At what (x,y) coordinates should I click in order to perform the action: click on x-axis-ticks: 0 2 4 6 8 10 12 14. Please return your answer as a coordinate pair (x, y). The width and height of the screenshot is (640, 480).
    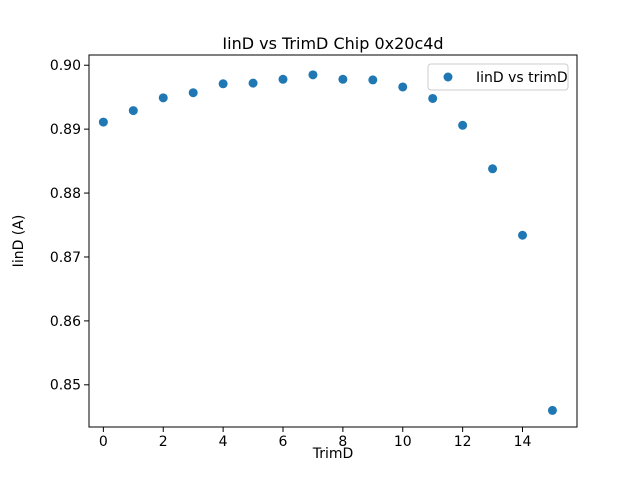
    Looking at the image, I should click on (315, 438).